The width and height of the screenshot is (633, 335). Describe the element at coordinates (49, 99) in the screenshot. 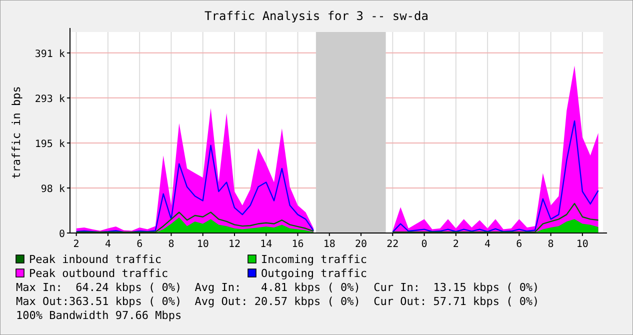

I see `y-tick-label: 293 k` at that location.